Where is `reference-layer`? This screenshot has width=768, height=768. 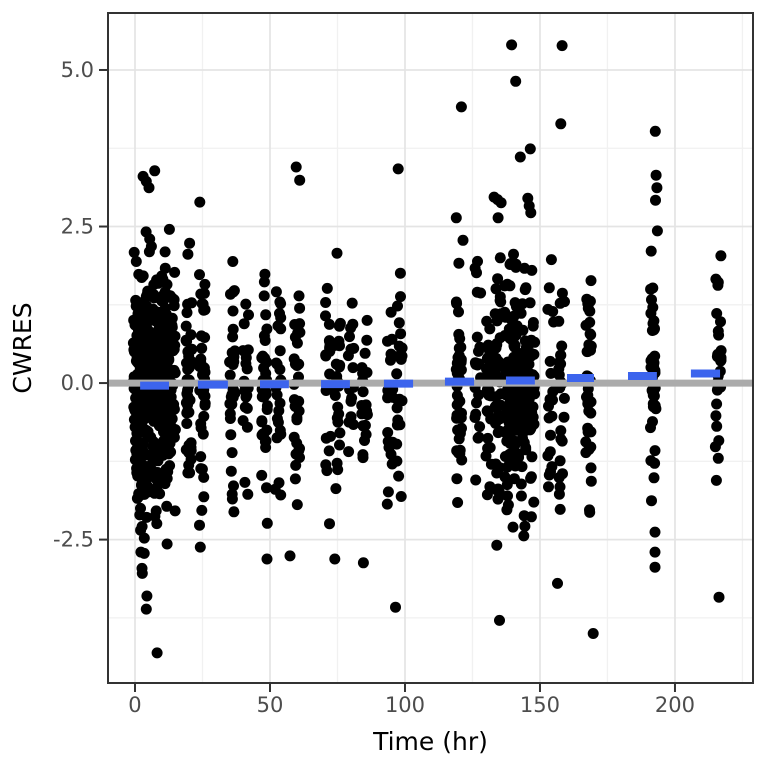
reference-layer is located at coordinates (430, 379).